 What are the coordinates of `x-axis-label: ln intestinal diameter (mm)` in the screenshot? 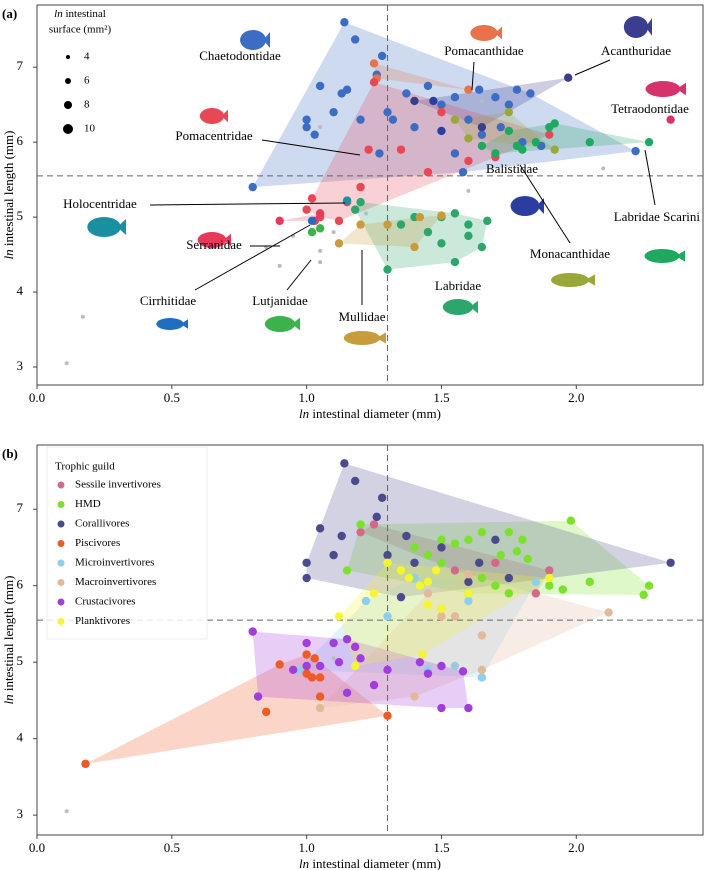 It's located at (370, 413).